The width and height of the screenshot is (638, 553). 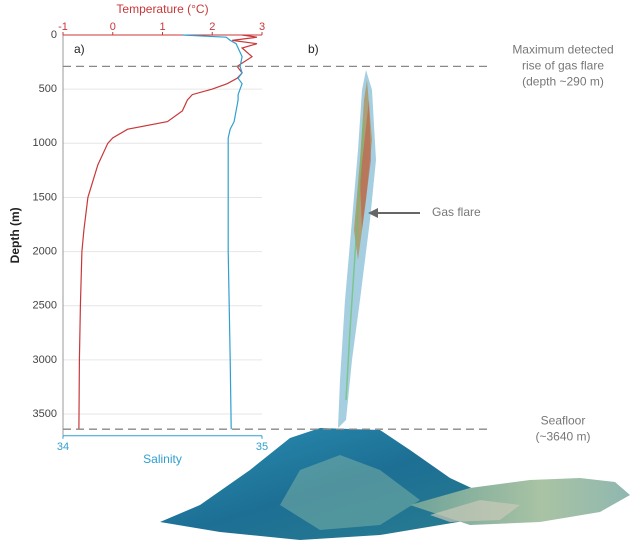 I want to click on panel-label: a), so click(x=79, y=49).